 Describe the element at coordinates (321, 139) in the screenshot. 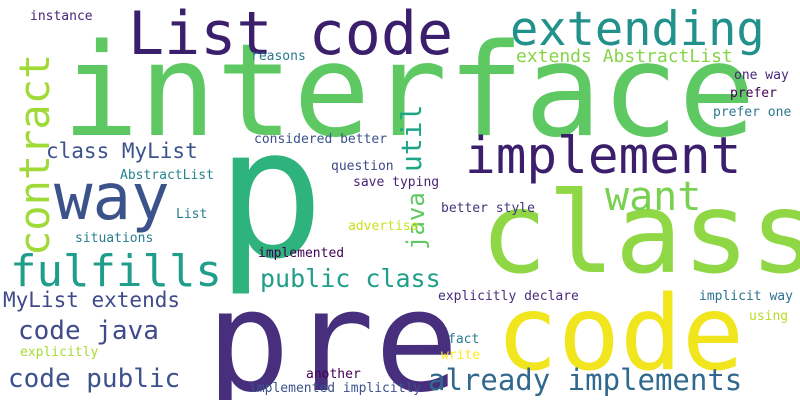

I see `word-considered-better: considered better` at that location.